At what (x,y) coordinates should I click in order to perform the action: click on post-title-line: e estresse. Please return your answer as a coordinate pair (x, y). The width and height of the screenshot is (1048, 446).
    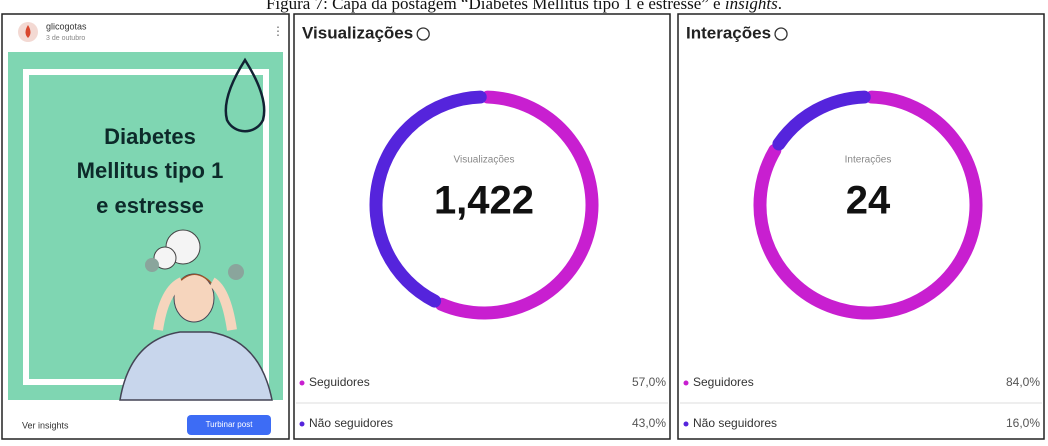
    Looking at the image, I should click on (150, 205).